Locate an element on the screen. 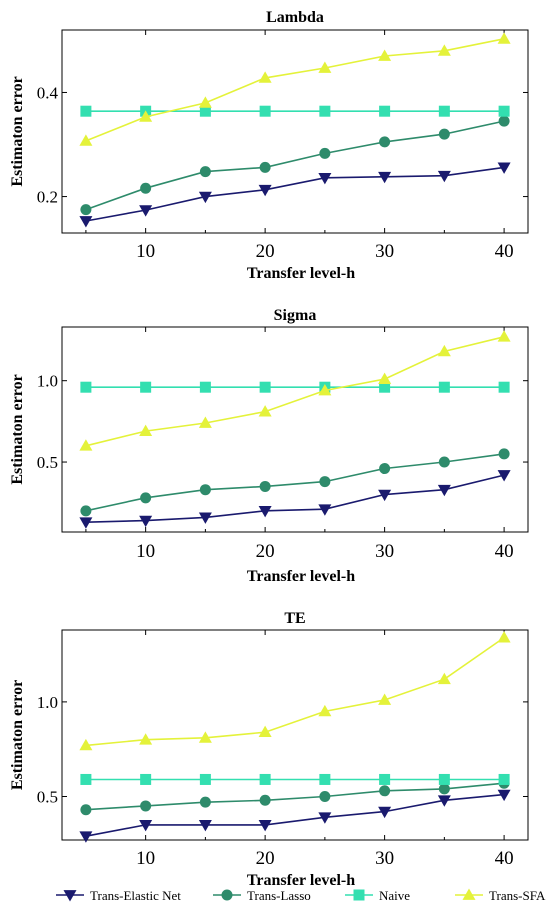 The image size is (550, 908). x-axis-label: Transfer level-h is located at coordinates (301, 880).